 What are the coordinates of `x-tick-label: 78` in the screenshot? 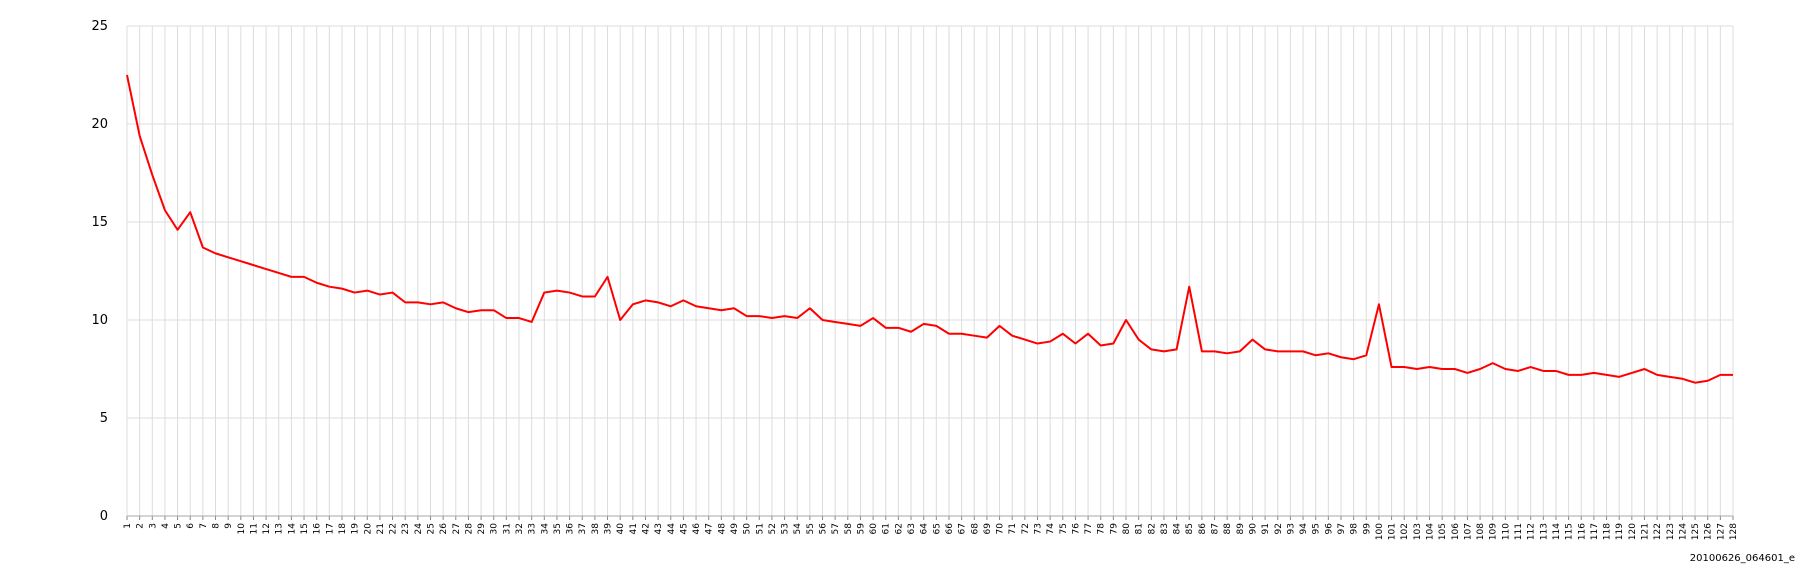 It's located at (1102, 529).